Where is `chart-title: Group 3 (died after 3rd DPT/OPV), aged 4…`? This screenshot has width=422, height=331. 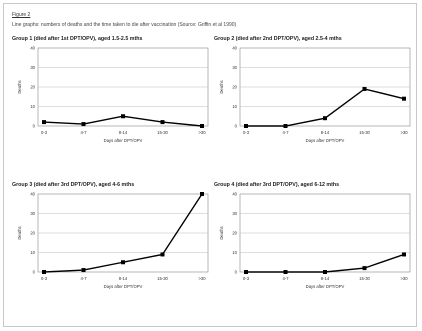
chart-title: Group 3 (died after 3rd DPT/OPV), aged 4… is located at coordinates (73, 185).